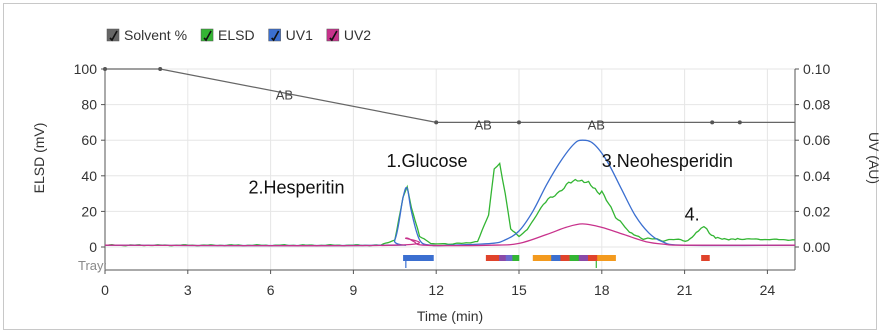 Image resolution: width=882 pixels, height=335 pixels. What do you see at coordinates (89, 105) in the screenshot?
I see `y-left-tick-label: 80` at bounding box center [89, 105].